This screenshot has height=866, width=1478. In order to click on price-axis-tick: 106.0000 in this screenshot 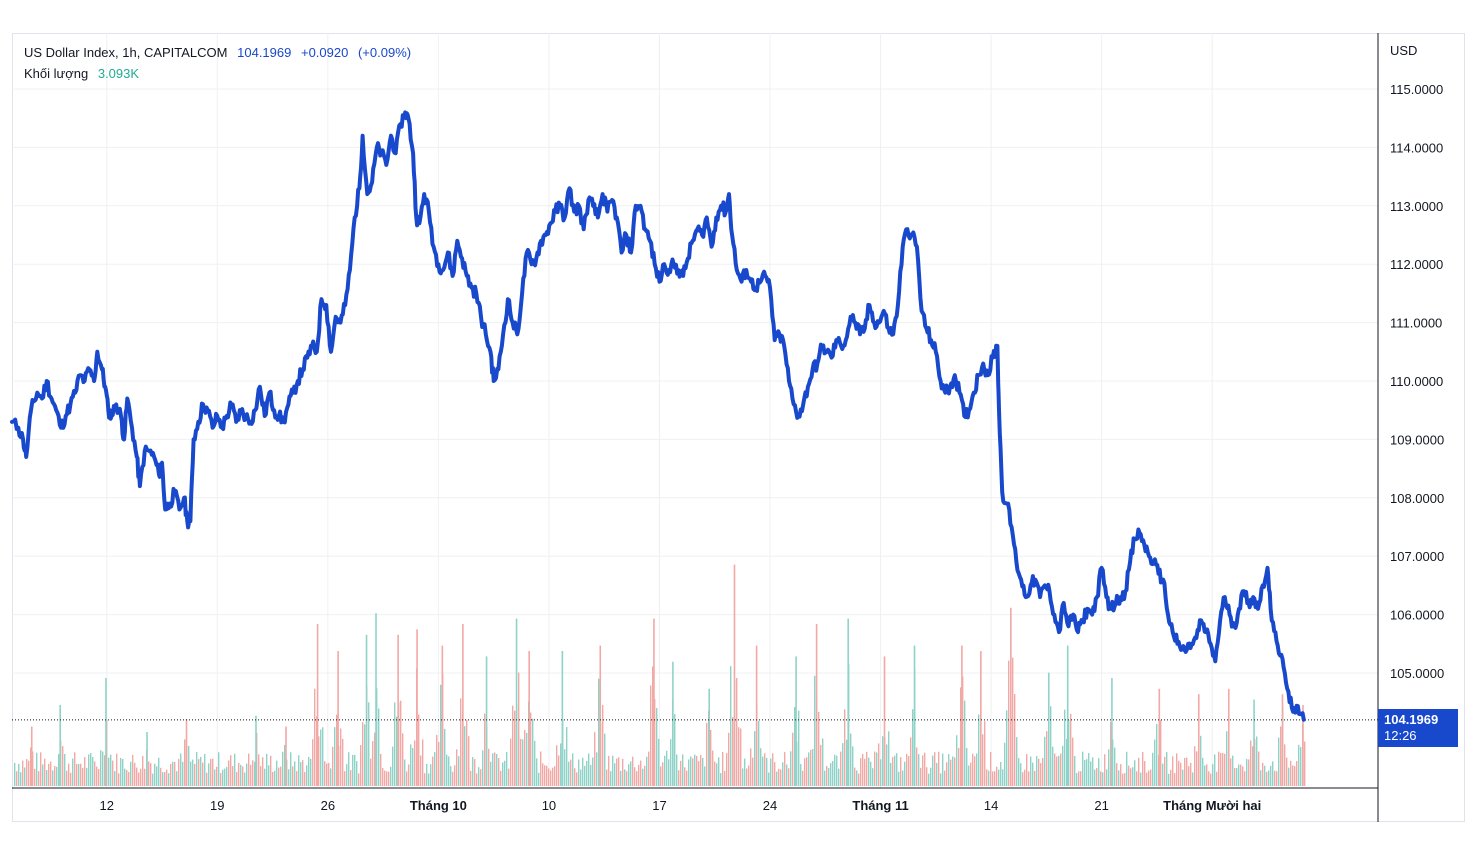, I will do `click(1417, 615)`.